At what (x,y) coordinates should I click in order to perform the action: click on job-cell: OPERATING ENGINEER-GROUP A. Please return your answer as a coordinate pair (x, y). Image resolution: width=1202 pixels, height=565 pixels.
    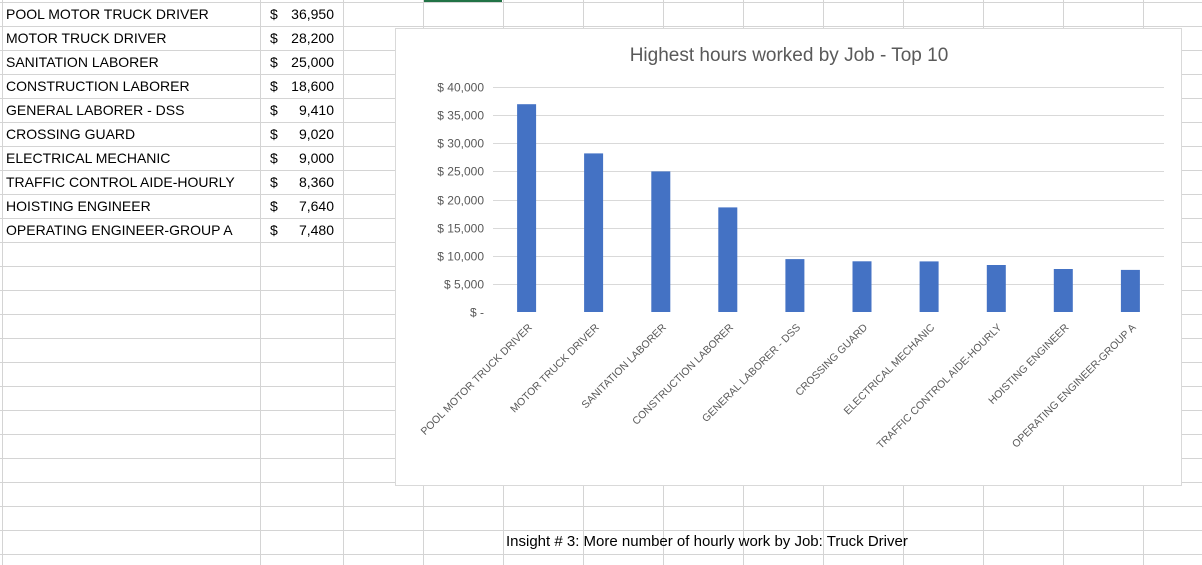
    Looking at the image, I should click on (119, 230).